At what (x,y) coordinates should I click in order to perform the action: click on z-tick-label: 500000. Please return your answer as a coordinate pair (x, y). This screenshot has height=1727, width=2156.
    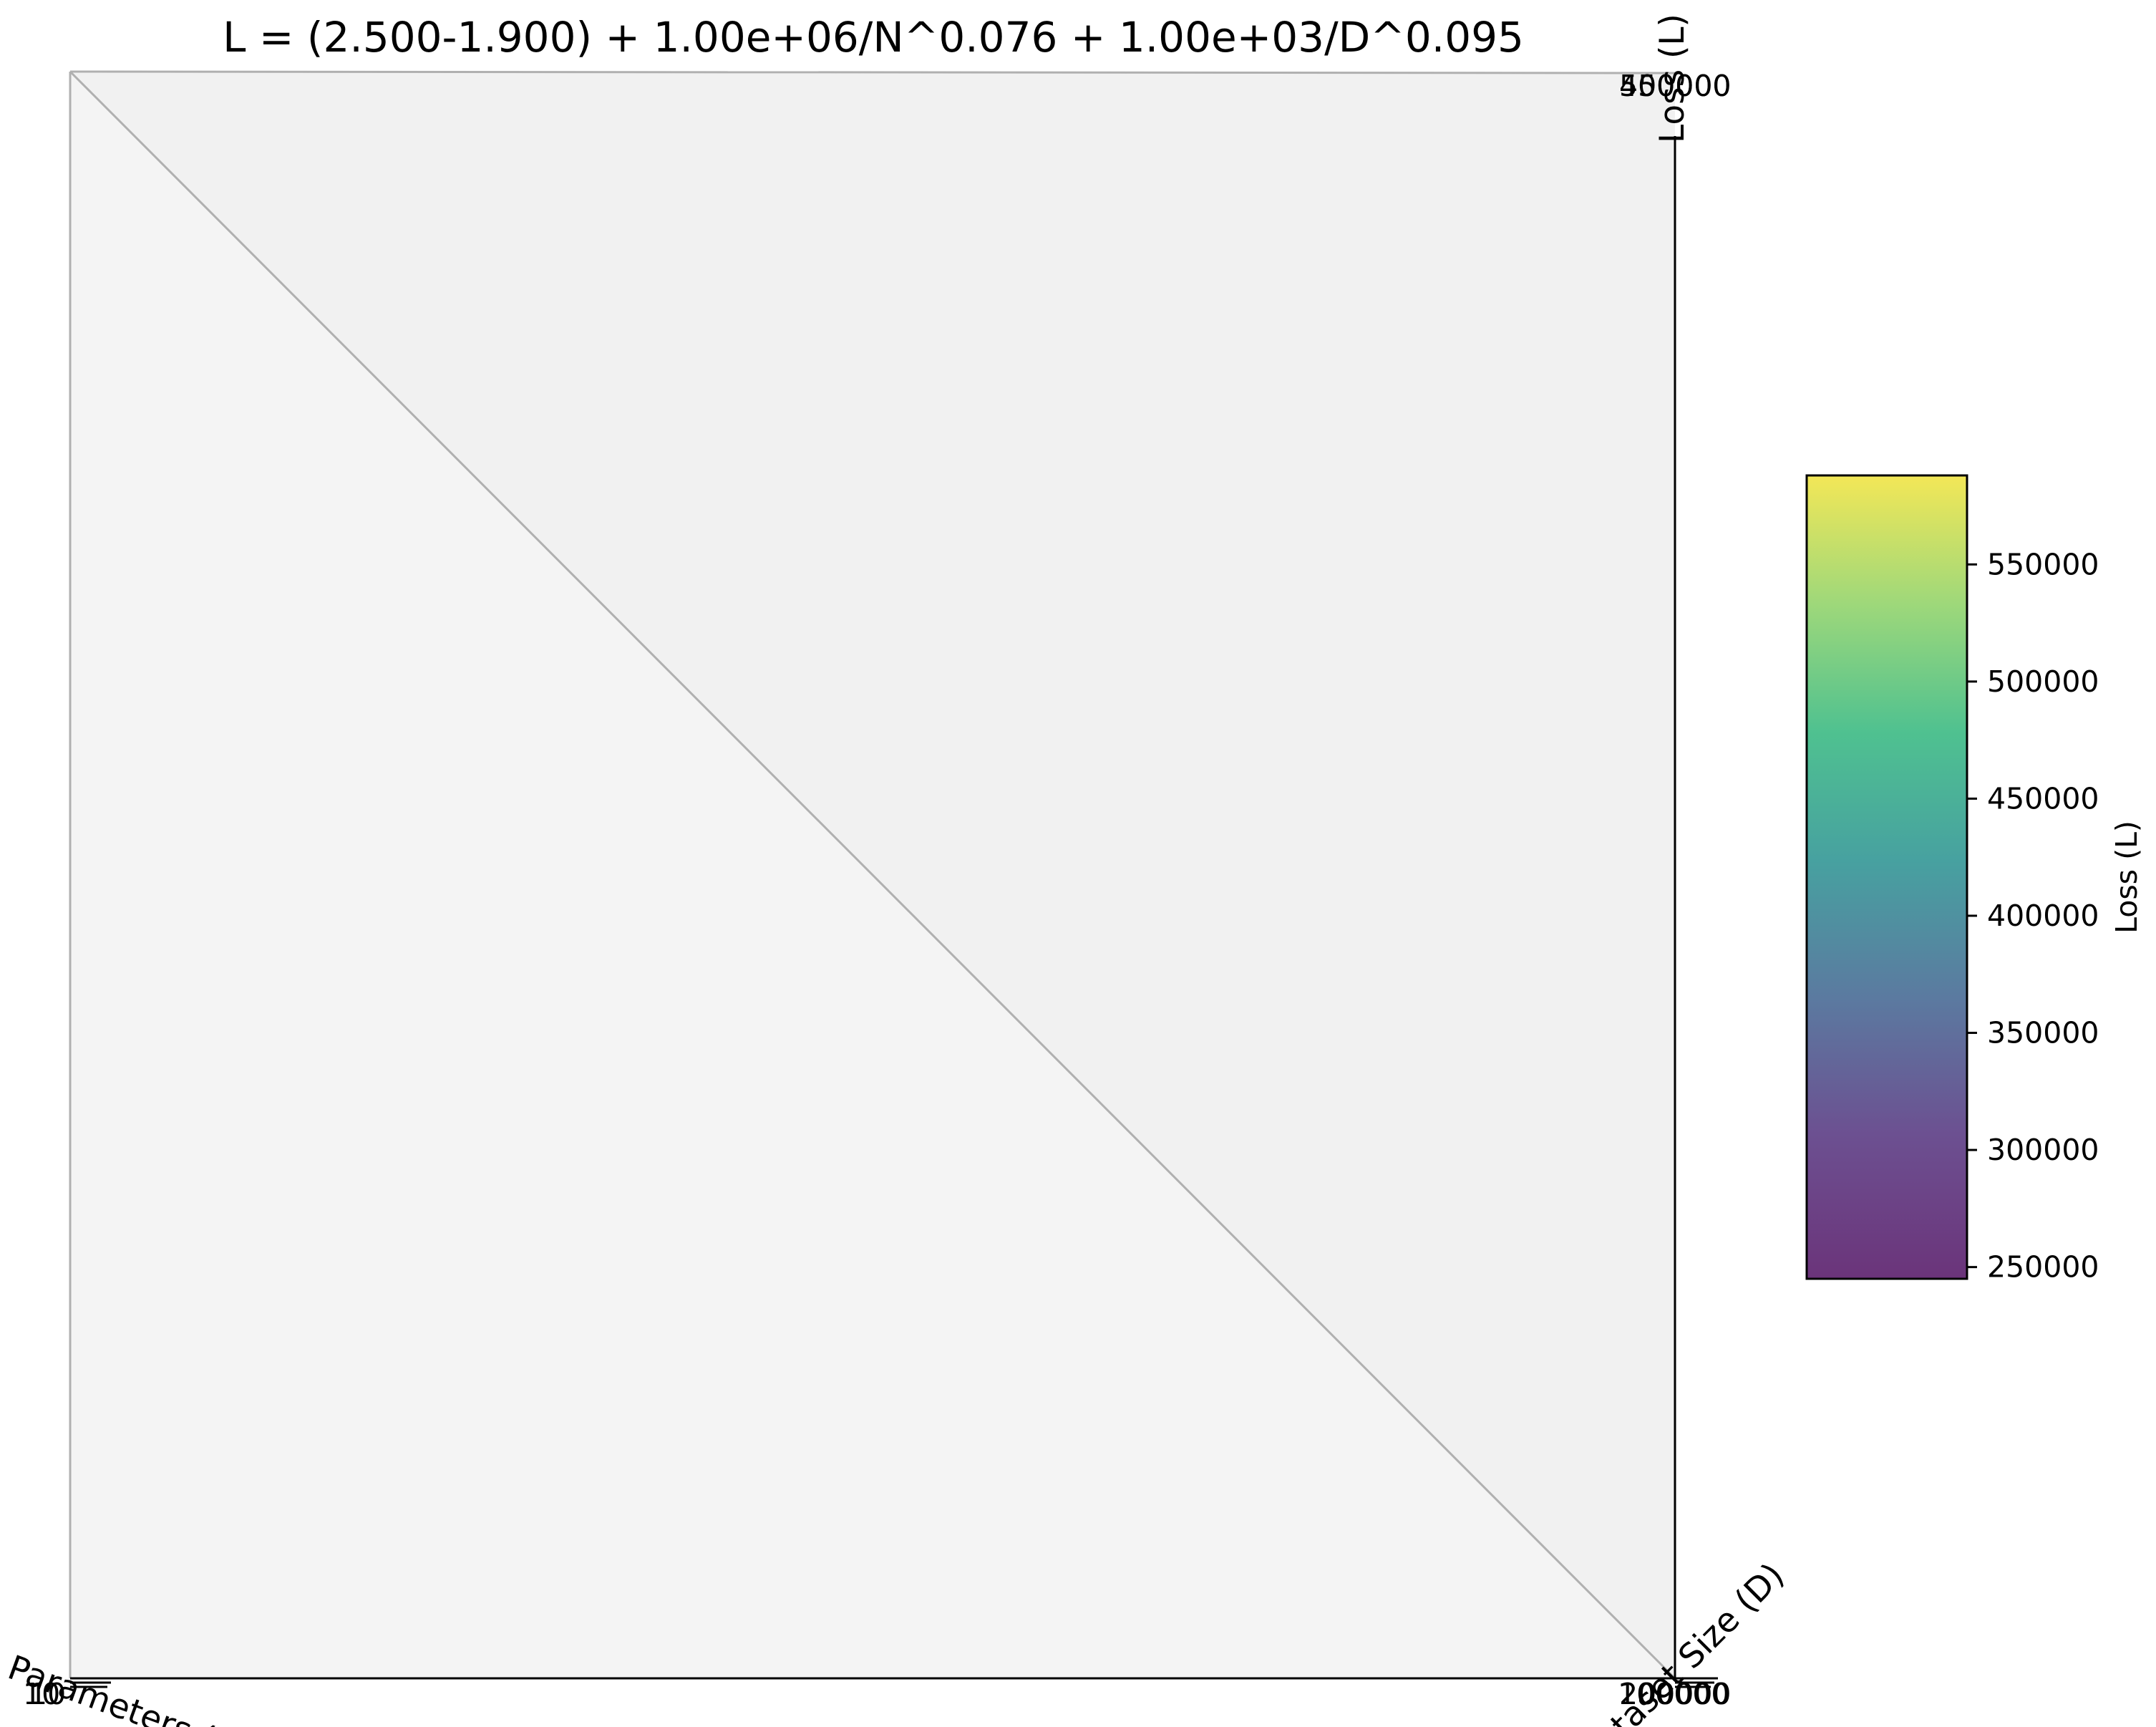
    Looking at the image, I should click on (1676, 86).